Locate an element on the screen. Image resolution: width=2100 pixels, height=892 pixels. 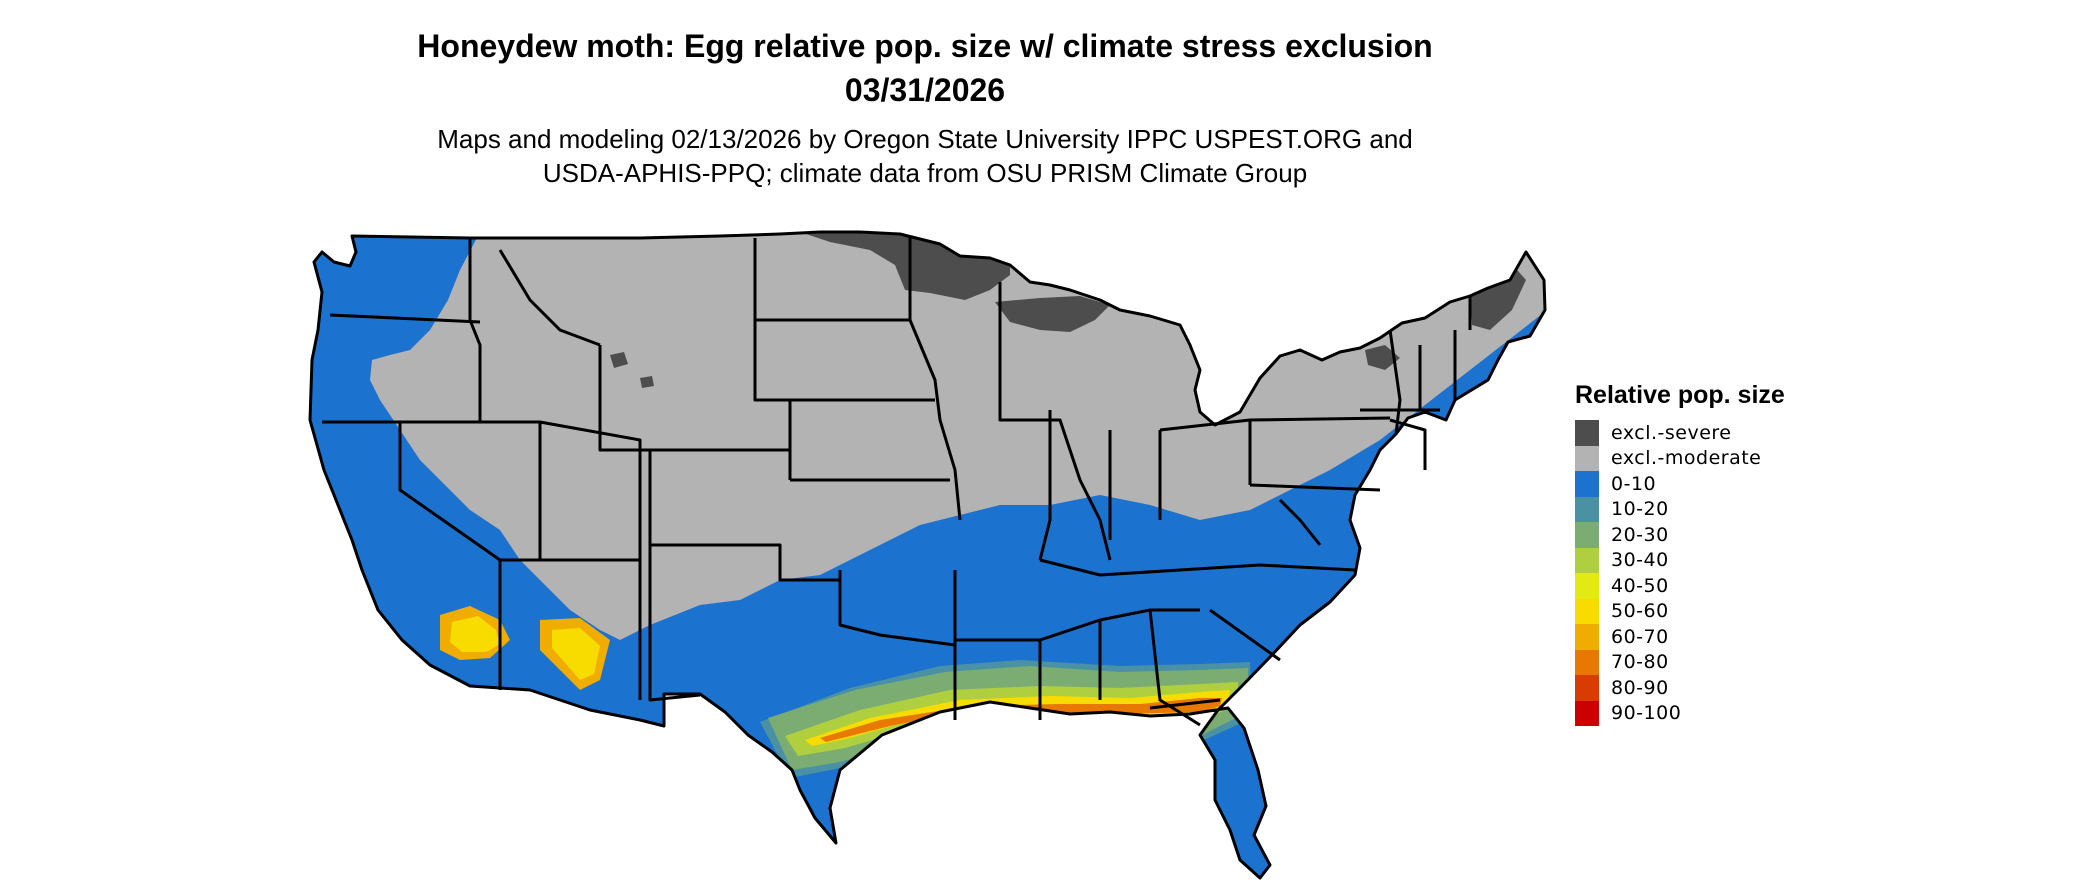
legend-item: 70-80 is located at coordinates (1680, 662).